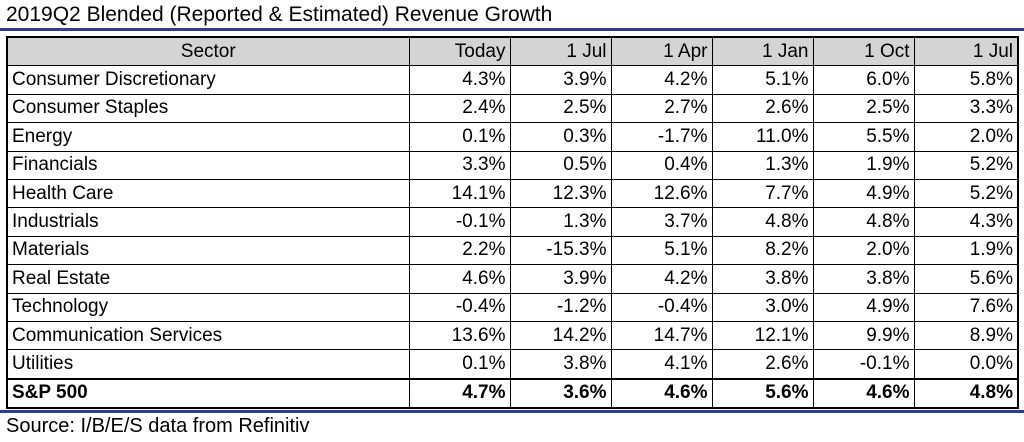 The width and height of the screenshot is (1024, 442). What do you see at coordinates (158, 426) in the screenshot?
I see `source-note: Source: I/B/E/S data from Refinitiv` at bounding box center [158, 426].